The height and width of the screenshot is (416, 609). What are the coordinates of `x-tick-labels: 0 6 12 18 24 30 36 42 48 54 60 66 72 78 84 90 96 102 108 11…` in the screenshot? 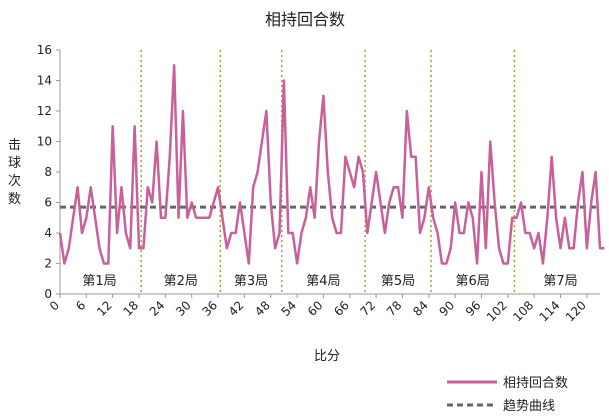 It's located at (318, 311).